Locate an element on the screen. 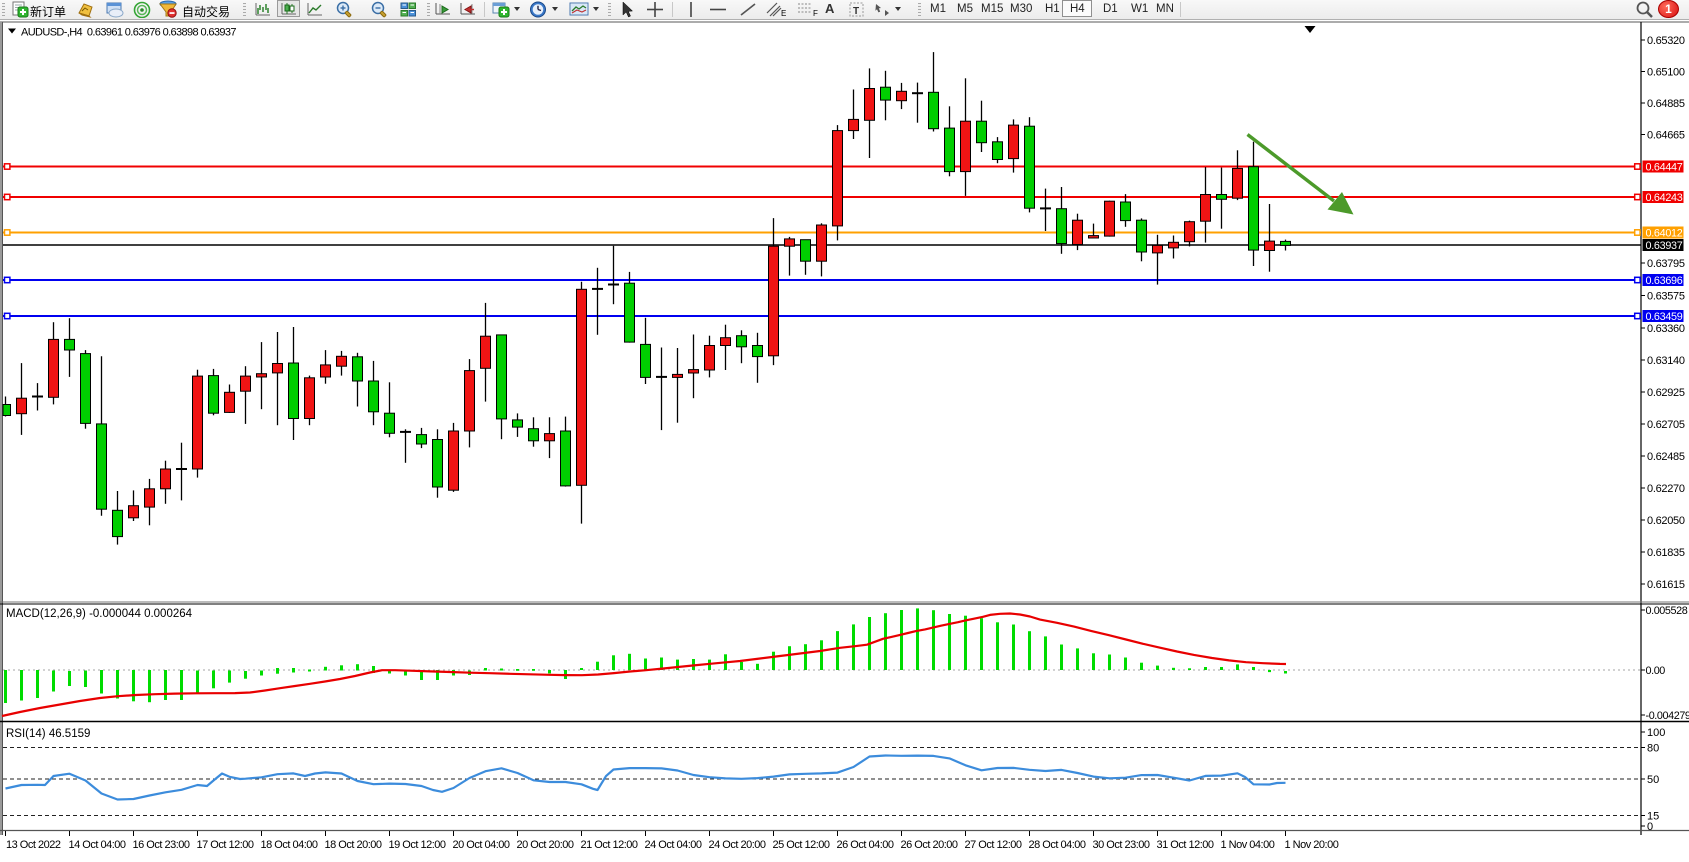 The height and width of the screenshot is (862, 1689). svg-text: 16 Oct 23:00 is located at coordinates (161, 845).